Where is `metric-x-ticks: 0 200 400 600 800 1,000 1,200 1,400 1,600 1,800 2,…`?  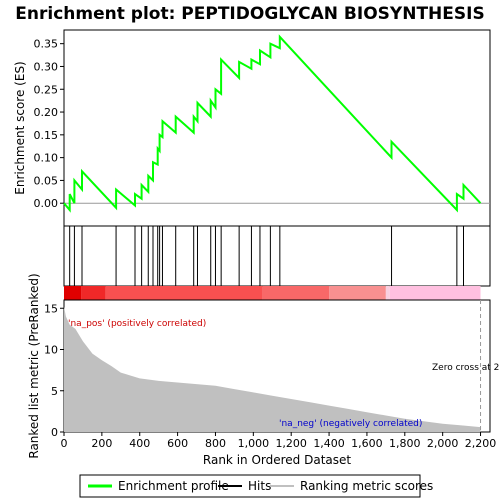 metric-x-ticks: 0 200 400 600 800 1,000 1,200 1,400 1,600 1,800 2,… is located at coordinates (279, 441).